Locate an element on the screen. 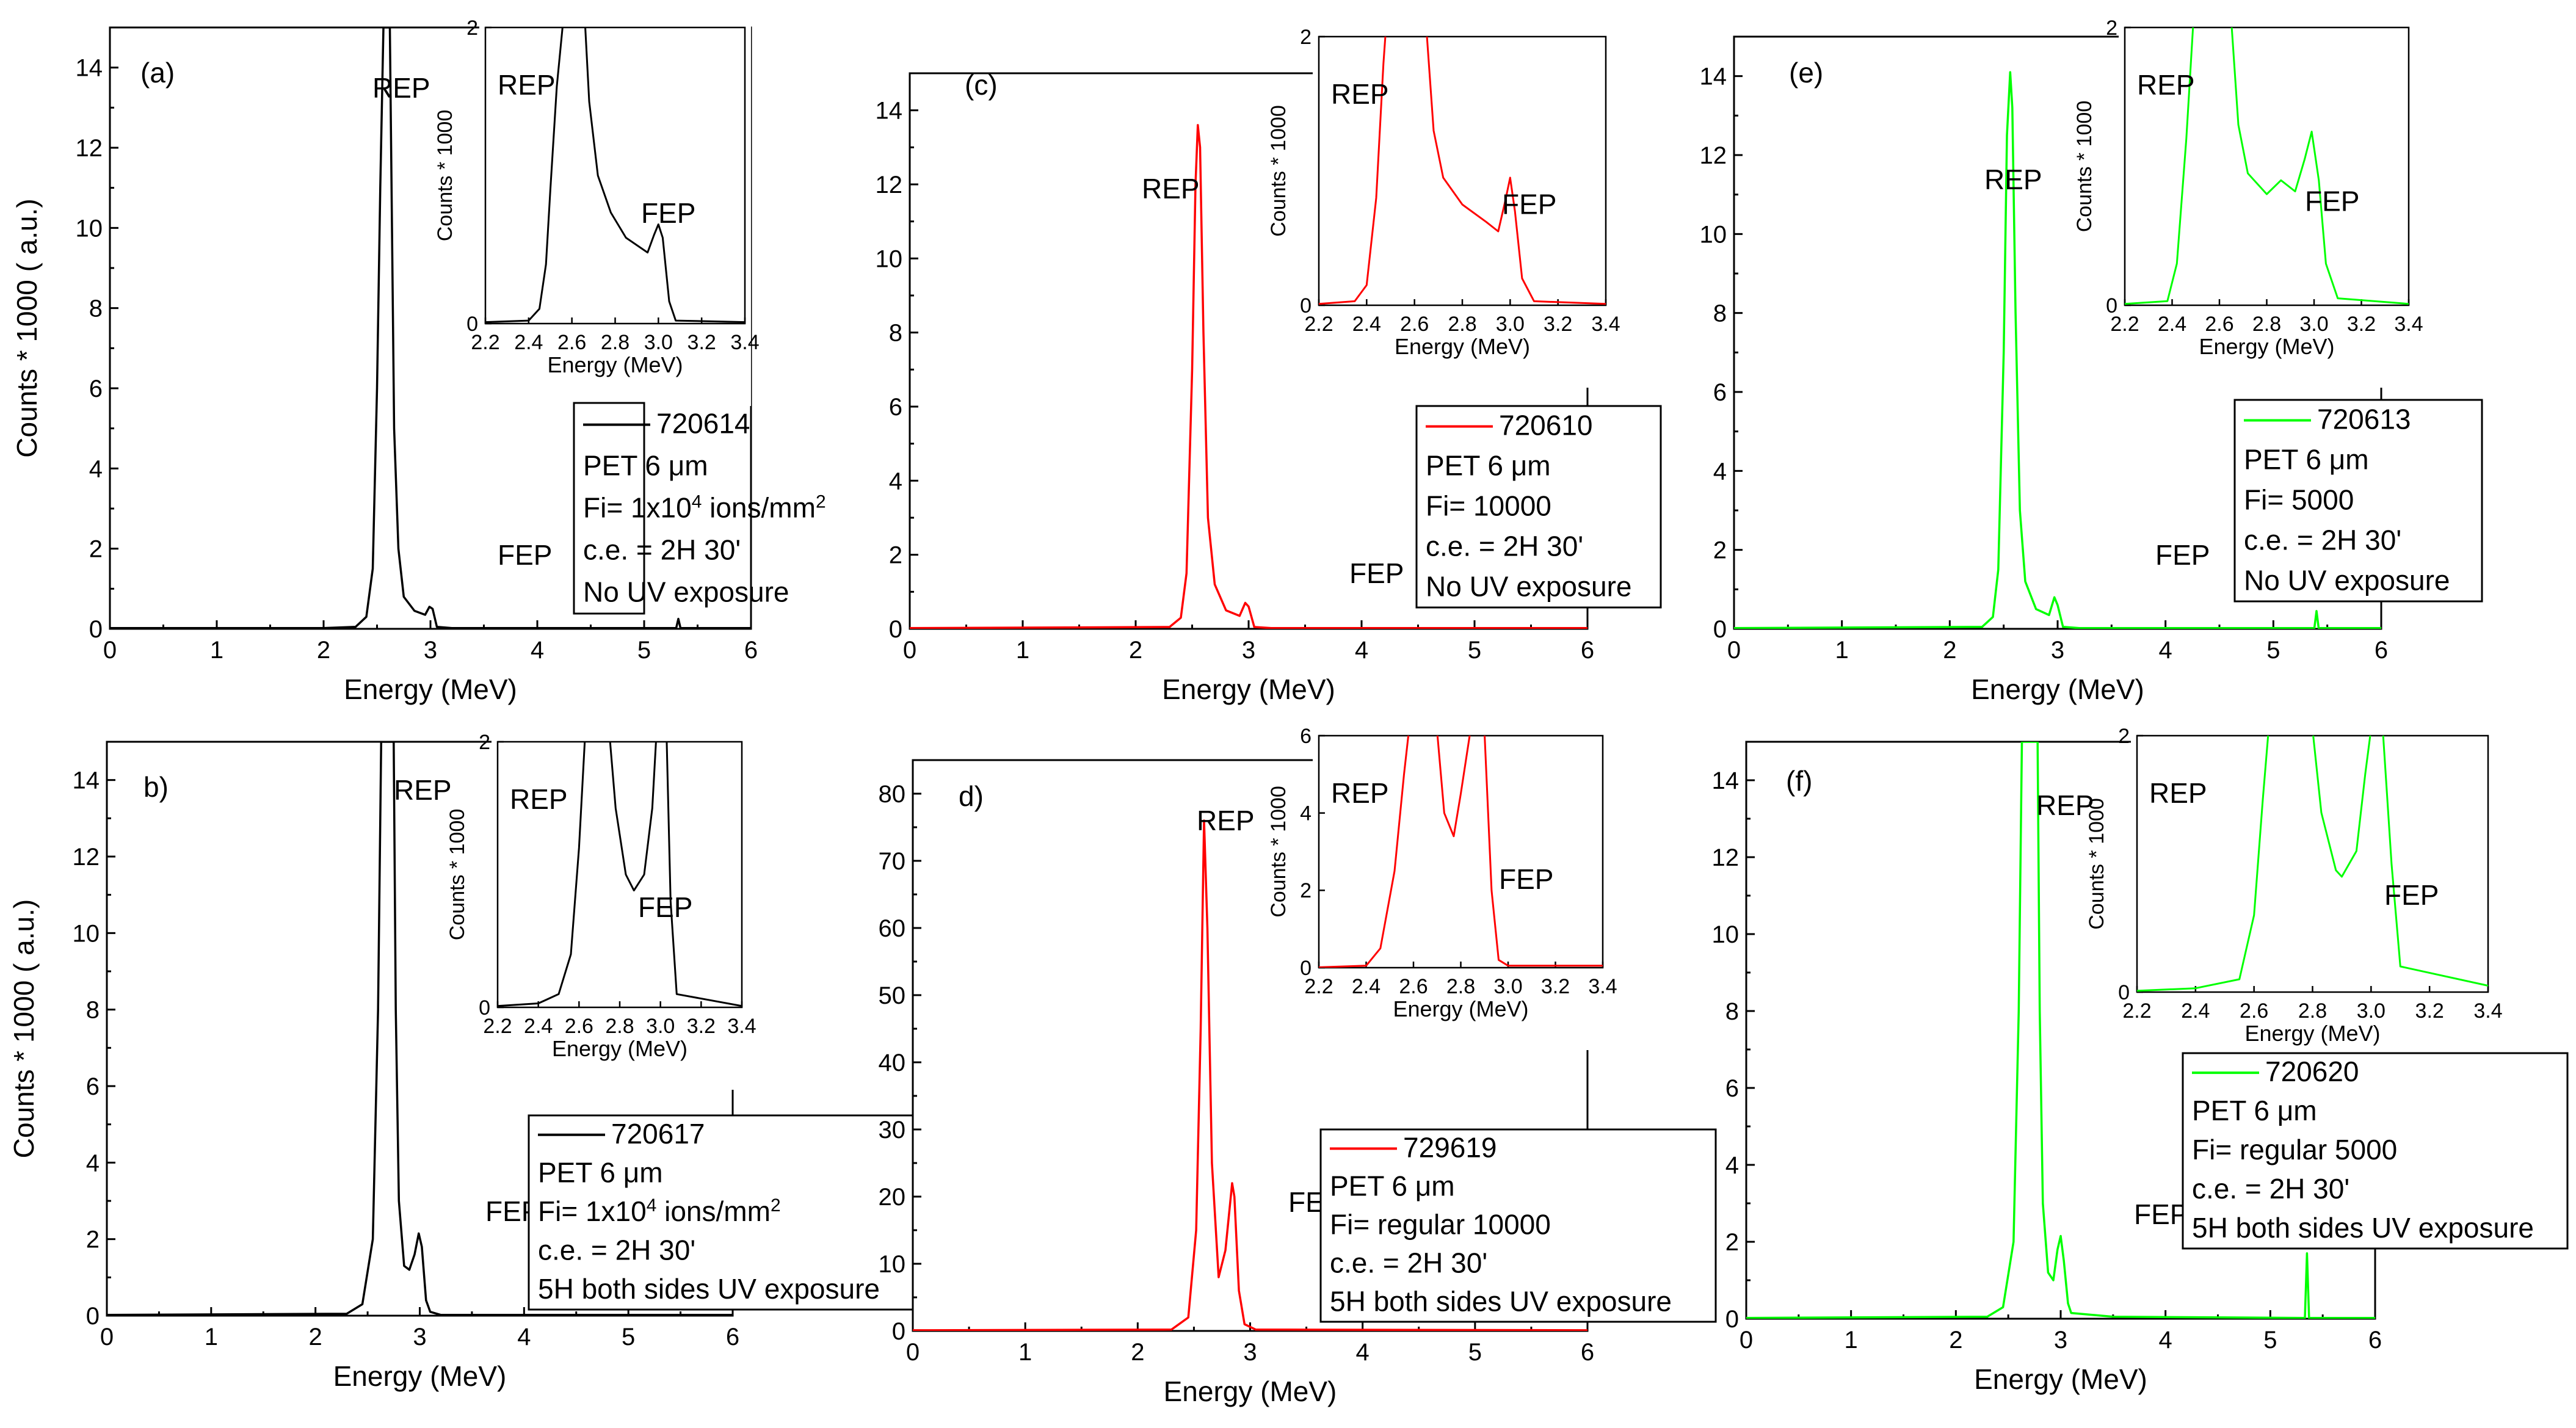  main-c-xtick-label: 6 is located at coordinates (1587, 650).